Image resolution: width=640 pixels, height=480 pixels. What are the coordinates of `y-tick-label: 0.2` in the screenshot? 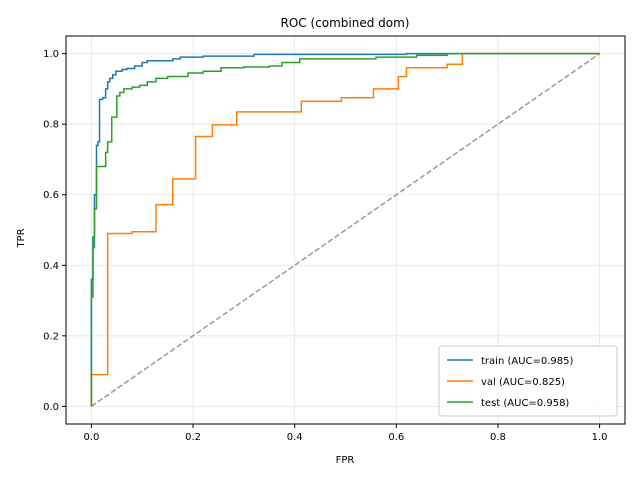 It's located at (51, 336).